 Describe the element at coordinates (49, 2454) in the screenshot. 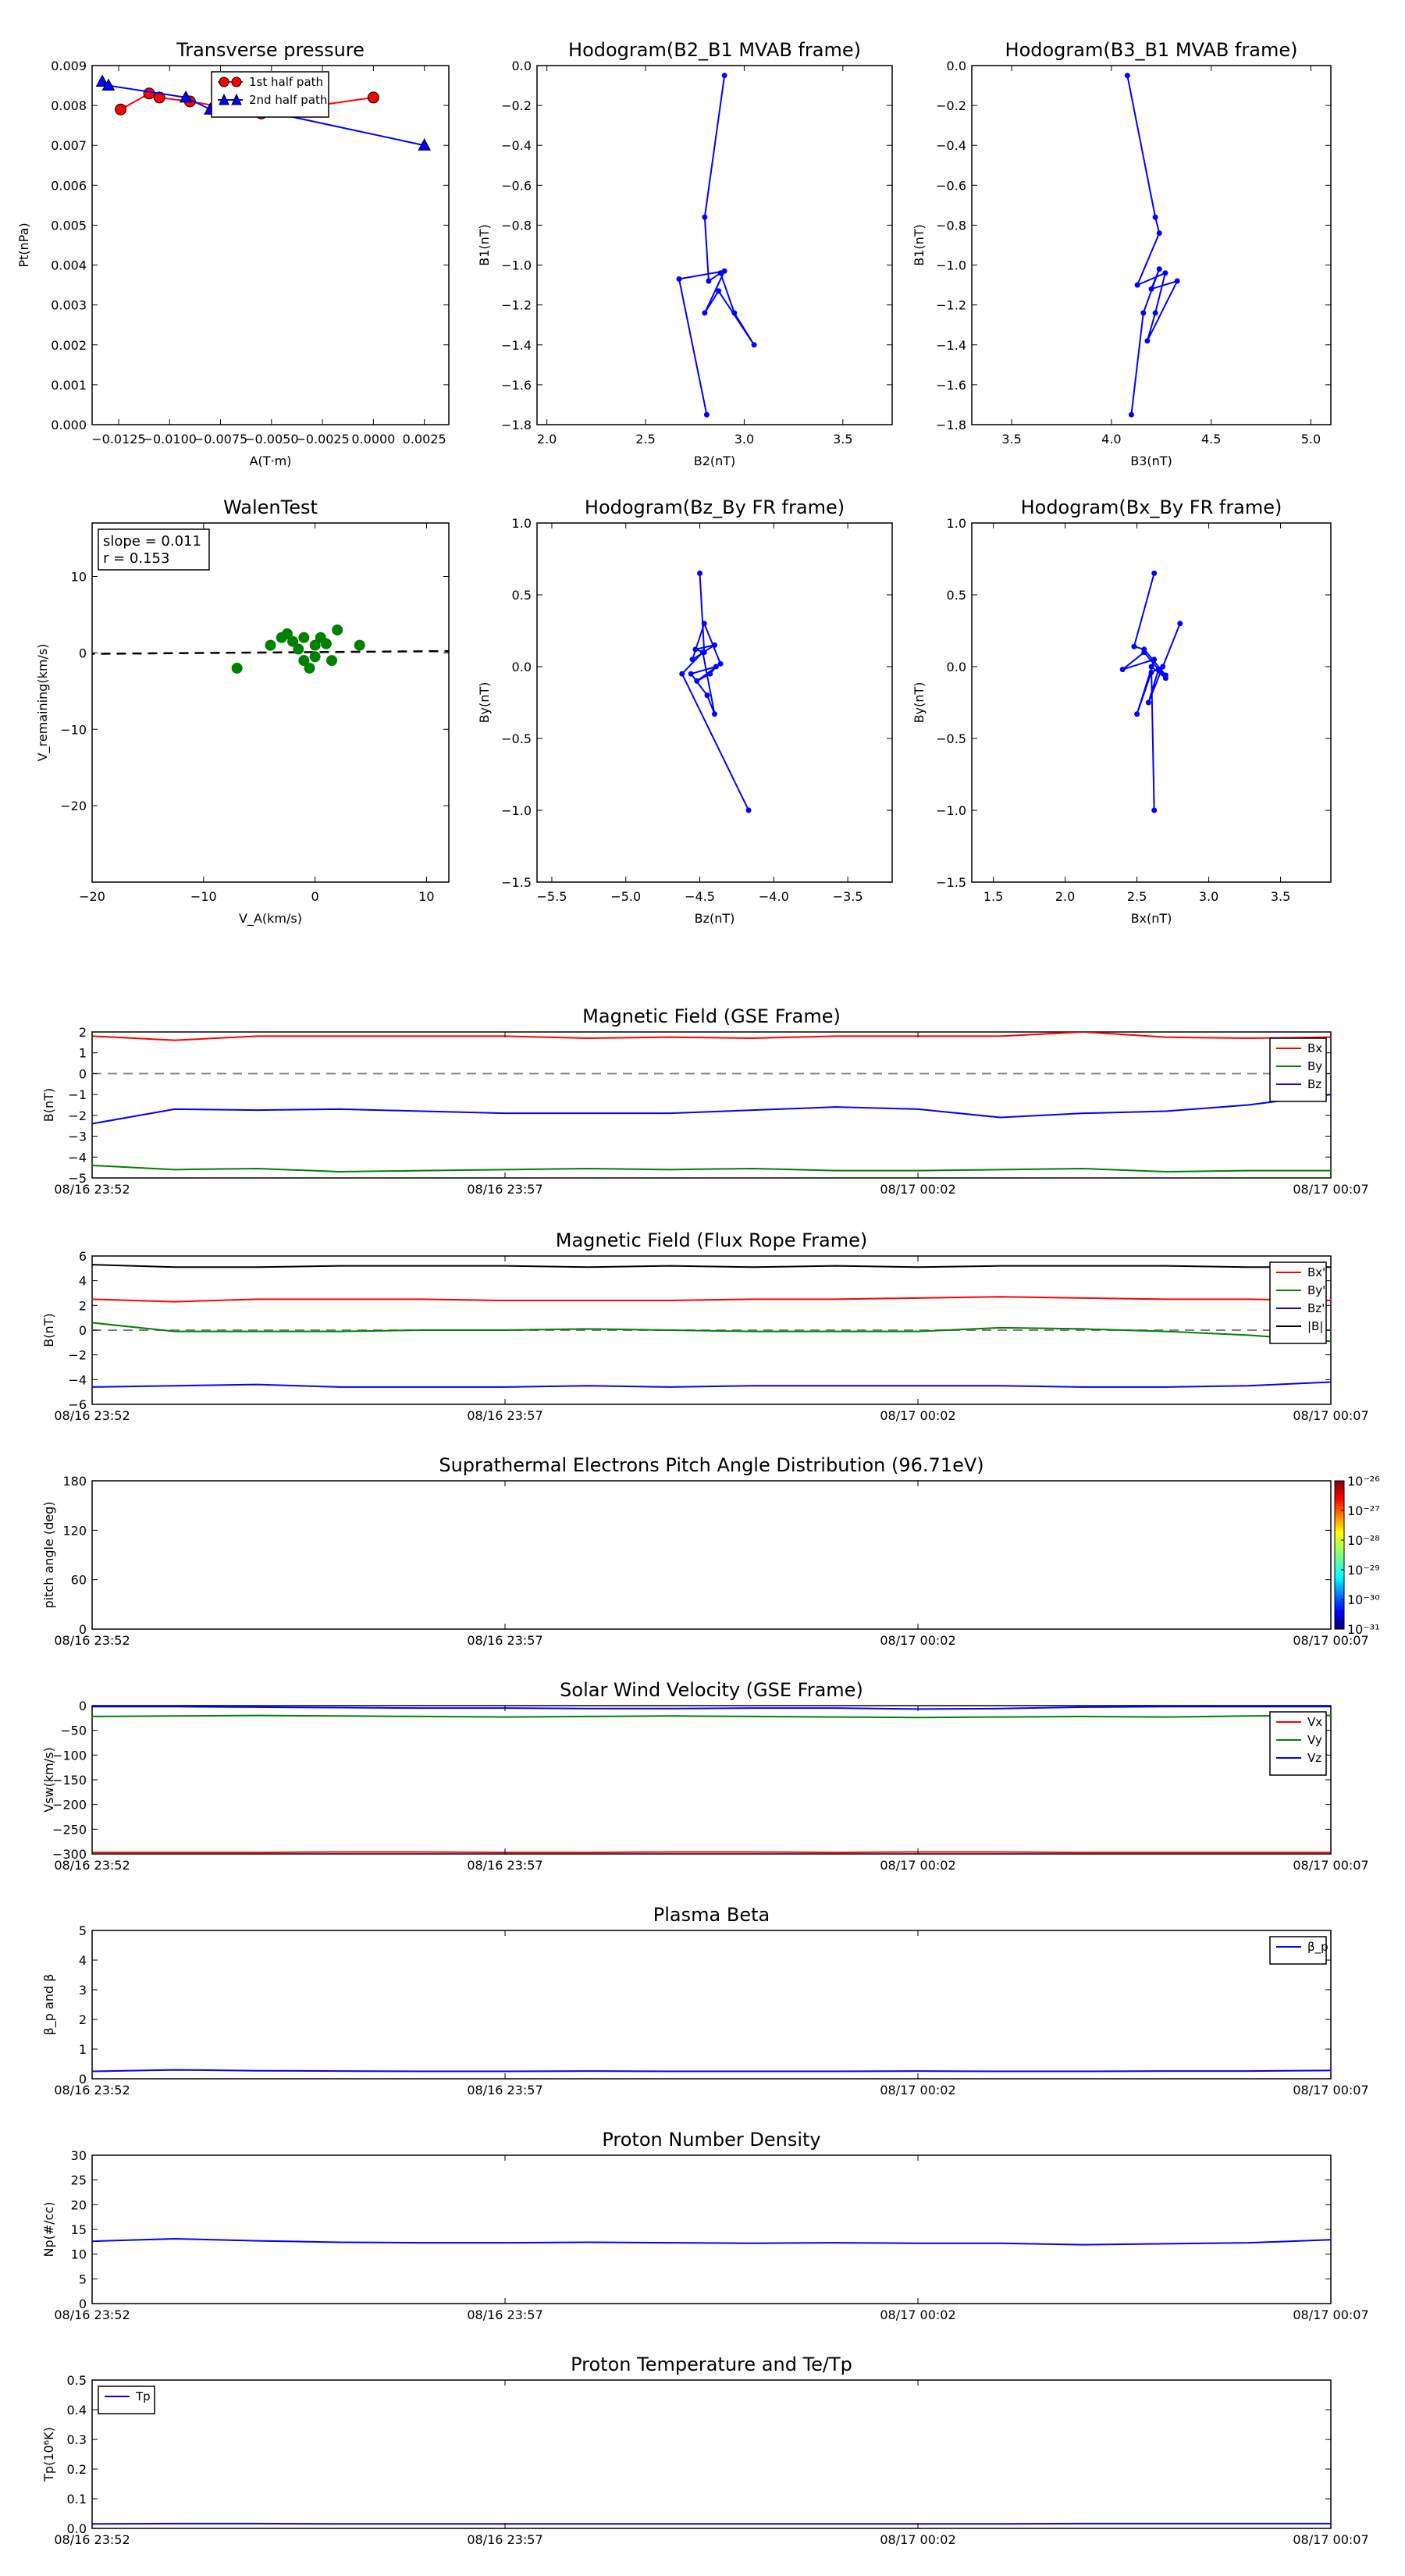

I see `y-axis-label: Tp(10⁶K)` at that location.